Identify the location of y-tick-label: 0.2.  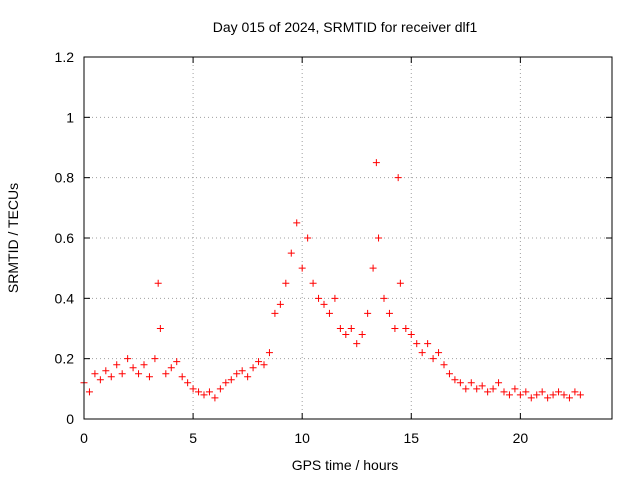
(65, 359).